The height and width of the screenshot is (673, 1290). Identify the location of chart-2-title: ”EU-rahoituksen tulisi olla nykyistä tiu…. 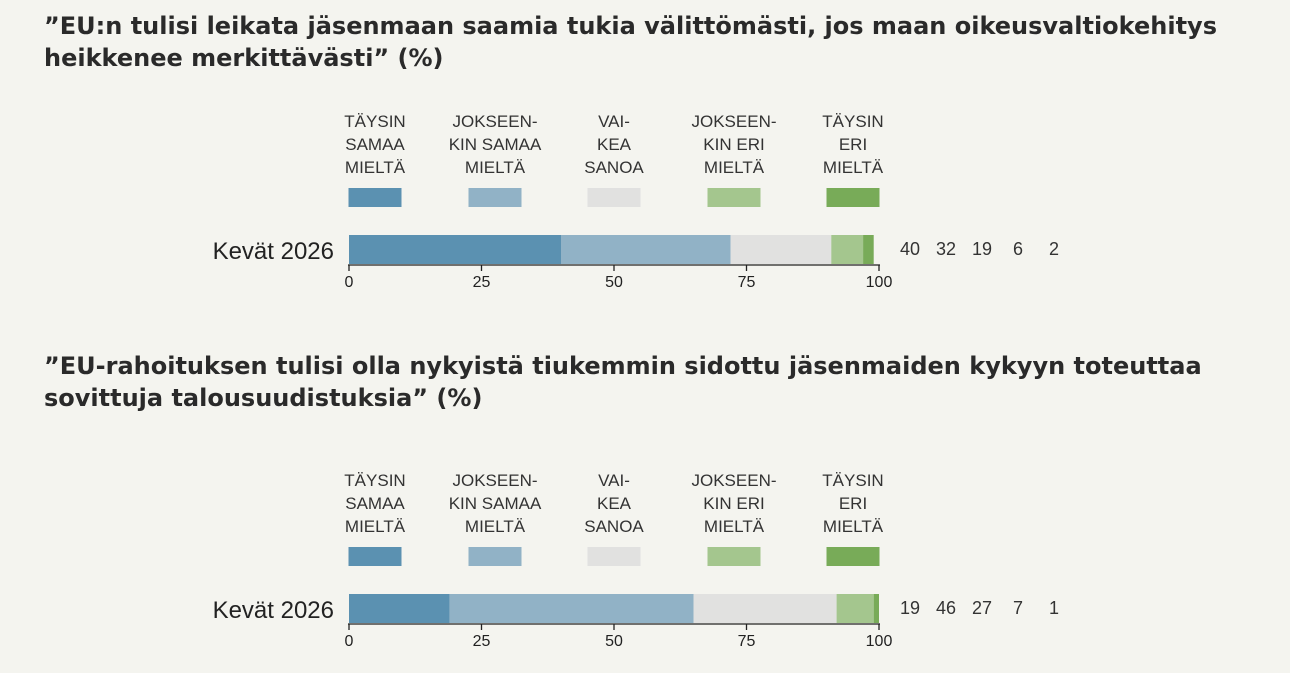
(623, 382).